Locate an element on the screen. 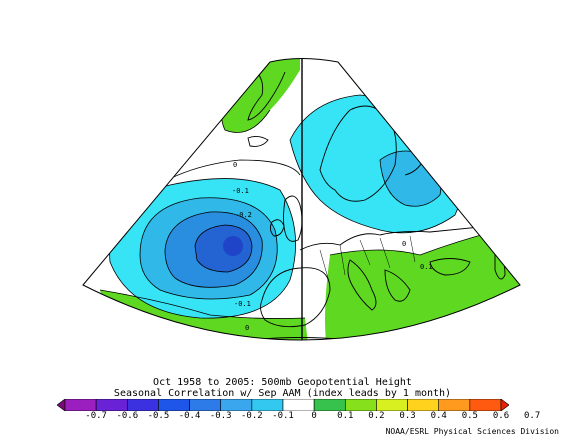  colorbar-tick-label: -0.5 is located at coordinates (158, 416).